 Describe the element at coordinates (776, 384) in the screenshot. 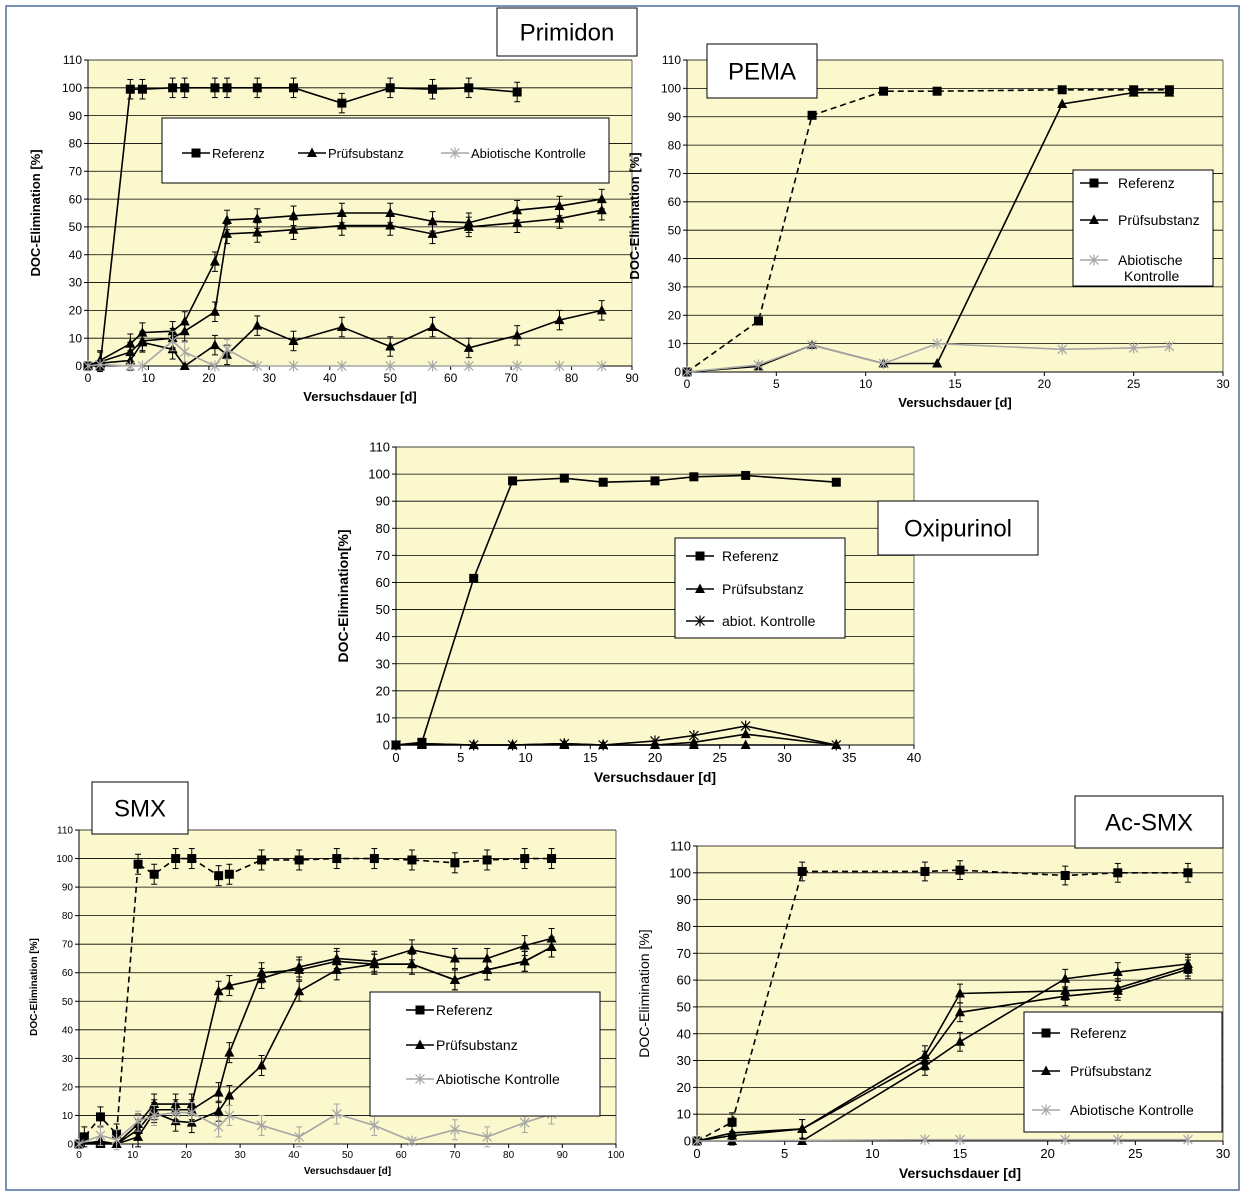

I see `x-tick-label: 5` at that location.